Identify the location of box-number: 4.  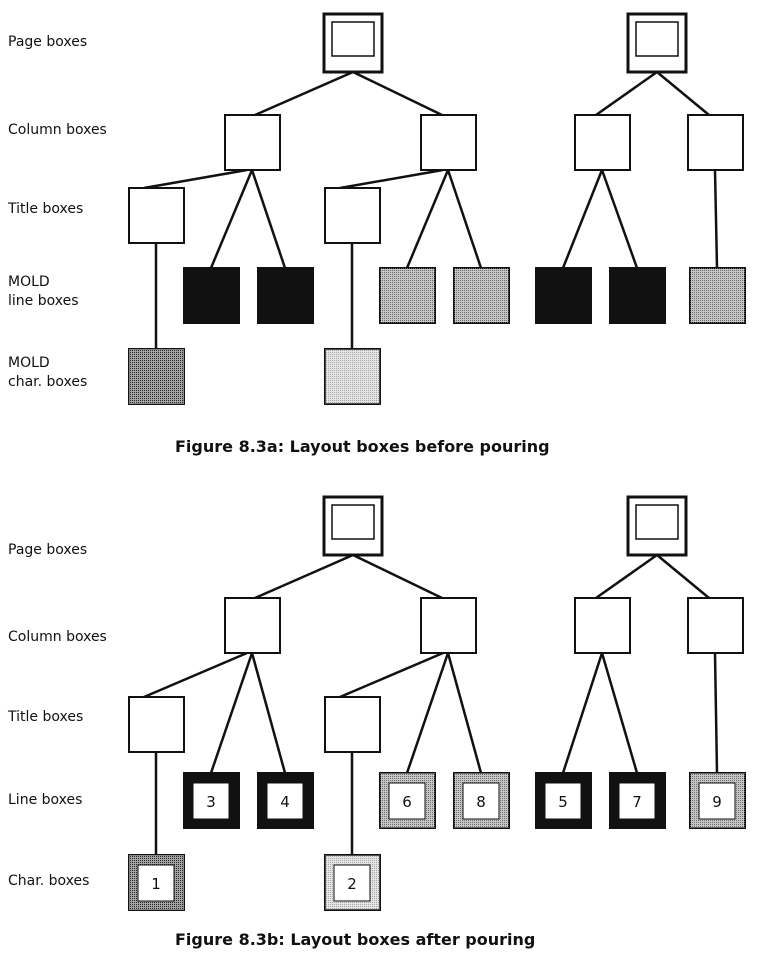
(285, 802).